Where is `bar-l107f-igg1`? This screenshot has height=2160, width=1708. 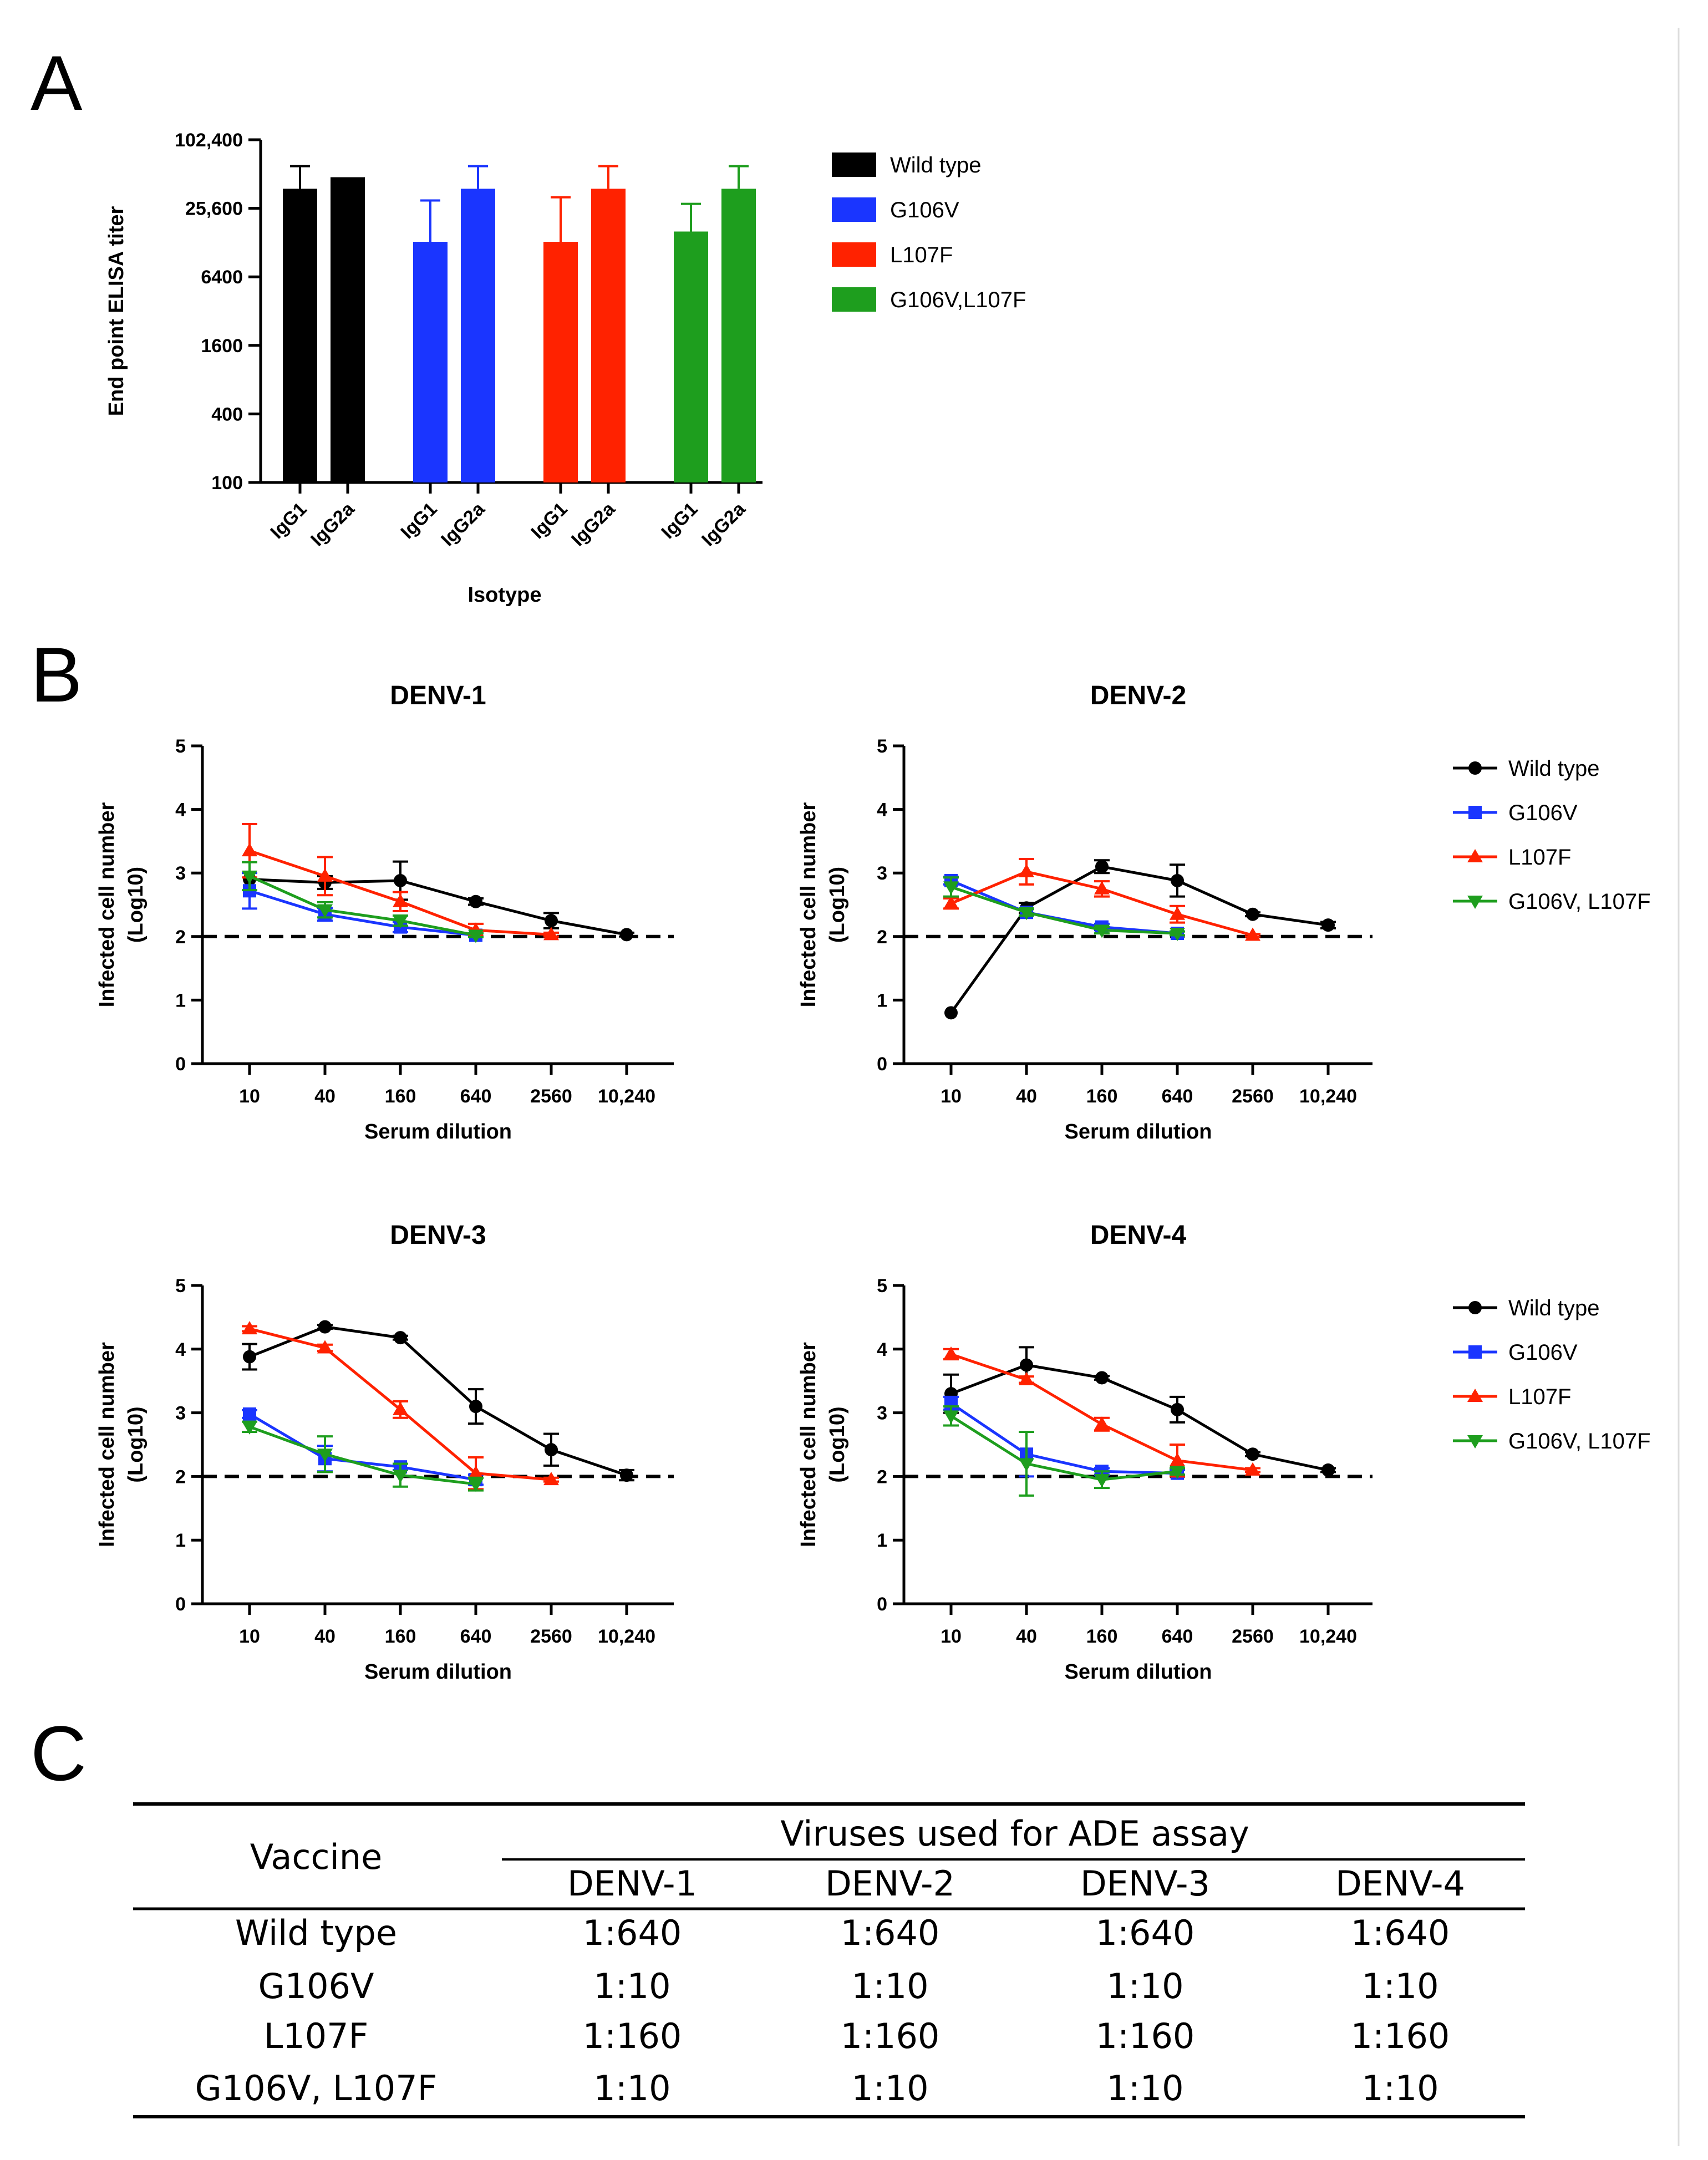
bar-l107f-igg1 is located at coordinates (560, 362).